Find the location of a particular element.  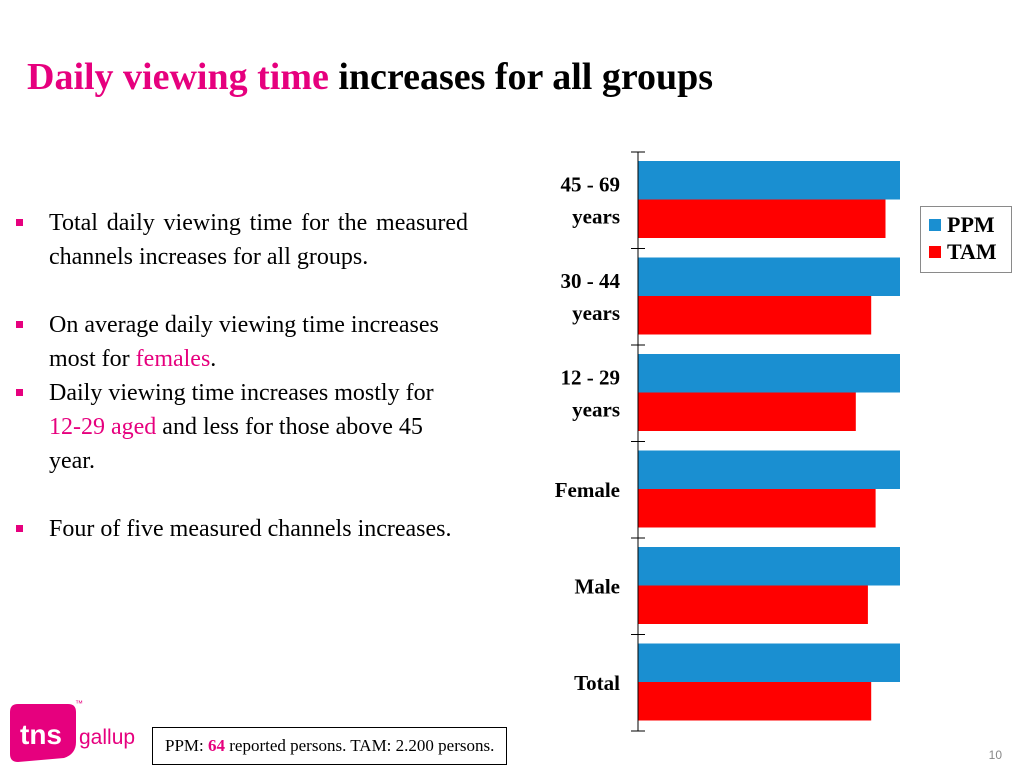

legend-swatch-ppm is located at coordinates (935, 225).